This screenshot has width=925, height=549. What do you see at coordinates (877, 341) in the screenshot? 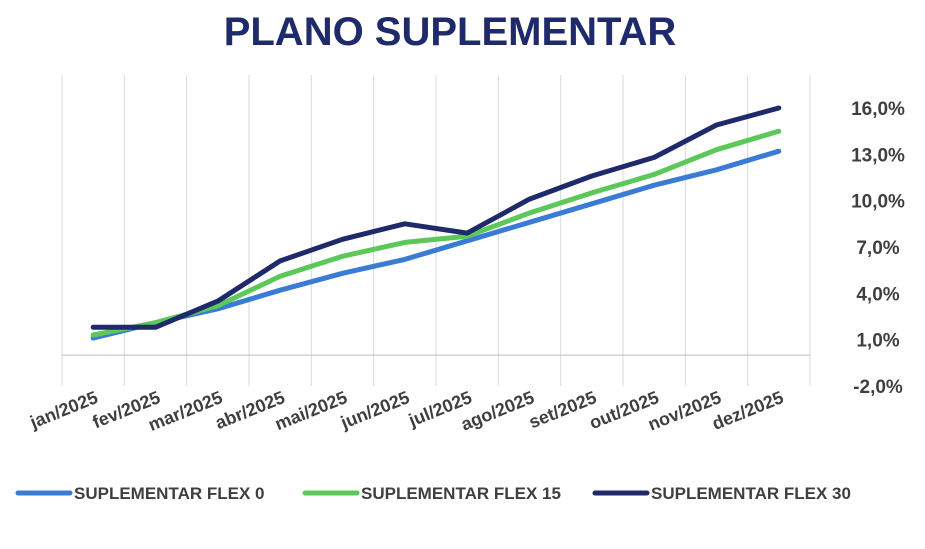
I see `y-tick-label: 1,0%` at bounding box center [877, 341].